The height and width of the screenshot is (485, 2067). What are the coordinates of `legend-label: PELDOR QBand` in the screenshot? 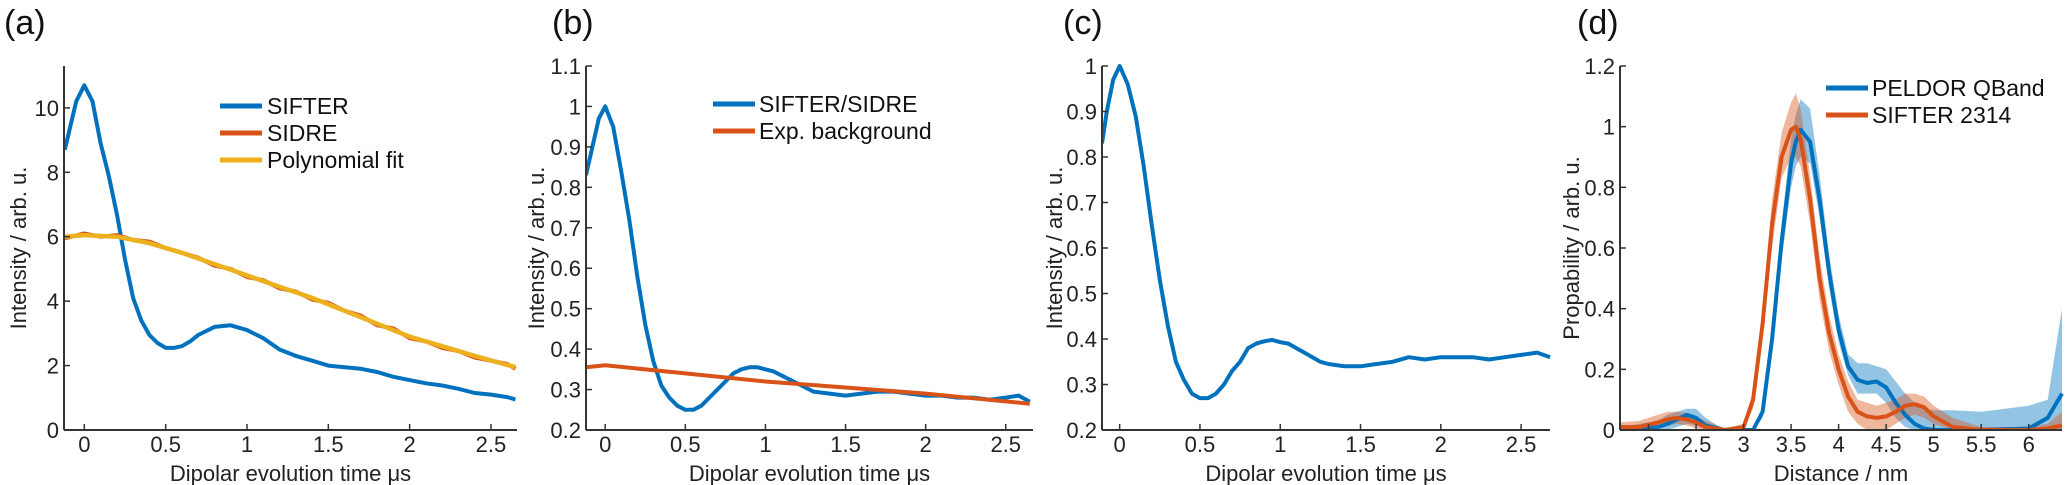 It's located at (1958, 88).